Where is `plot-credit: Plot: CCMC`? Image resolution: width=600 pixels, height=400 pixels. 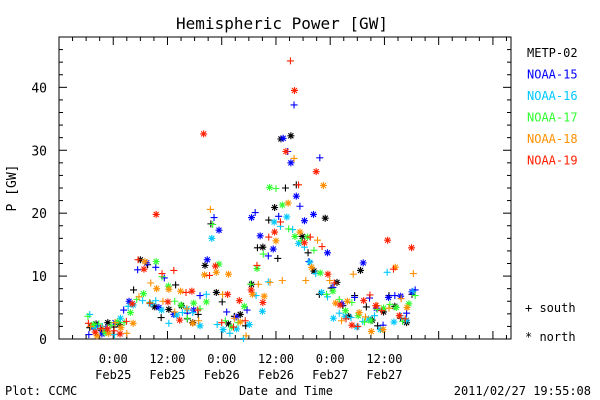
plot-credit: Plot: CCMC is located at coordinates (41, 391).